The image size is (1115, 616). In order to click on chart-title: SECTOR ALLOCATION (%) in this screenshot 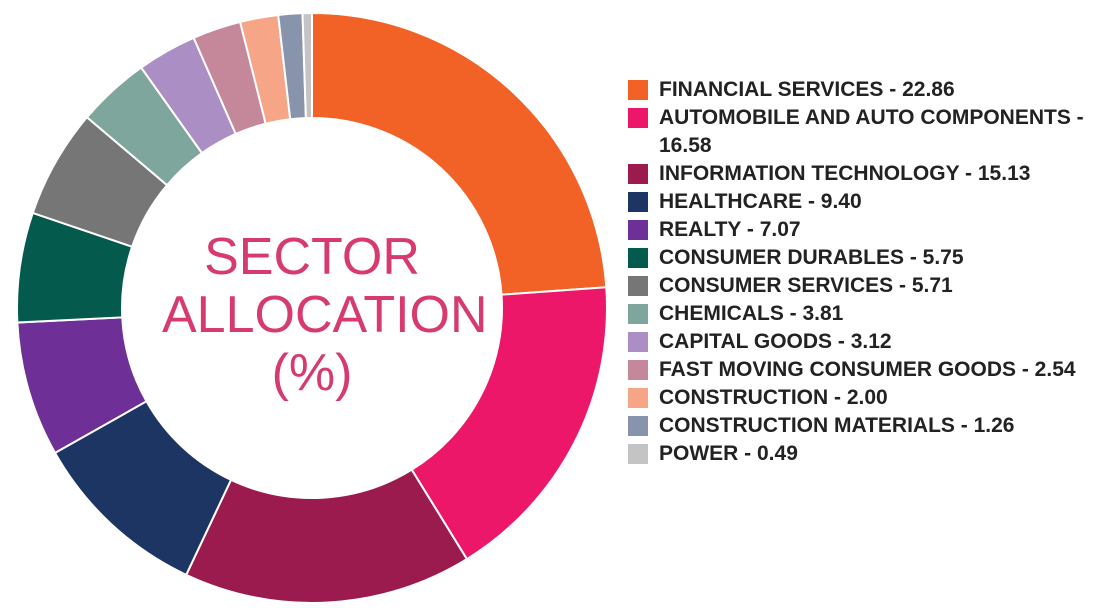, I will do `click(325, 315)`.